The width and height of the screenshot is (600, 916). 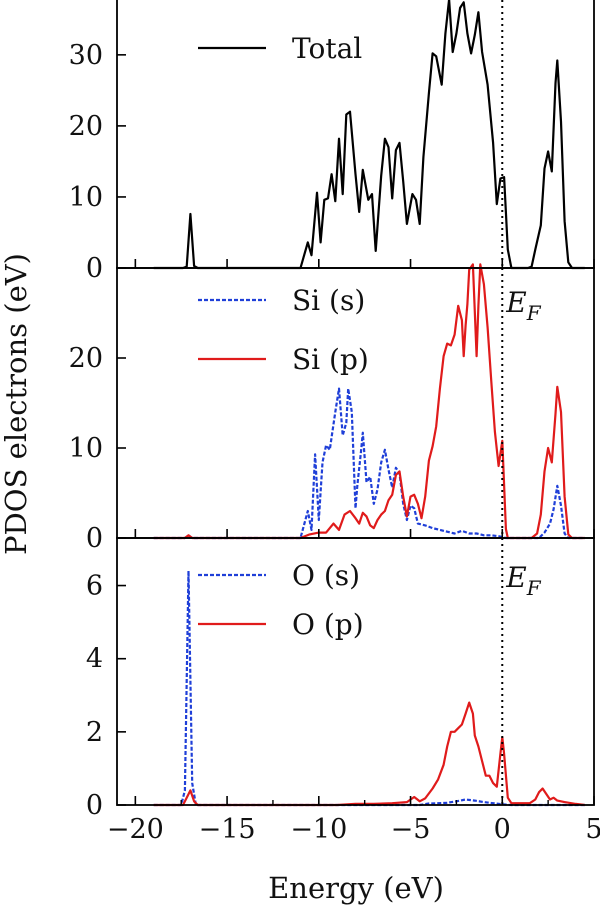 I want to click on y-tick-label: 4, so click(x=94, y=659).